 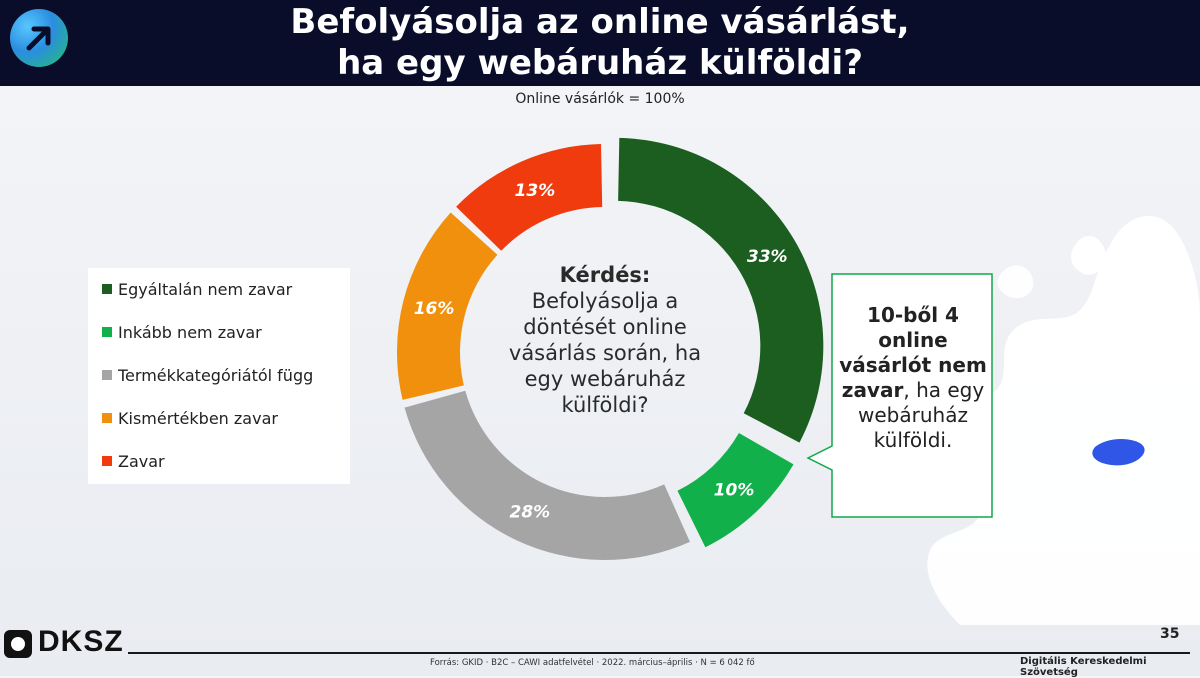 What do you see at coordinates (906, 390) in the screenshot?
I see `callout-comma: ,` at bounding box center [906, 390].